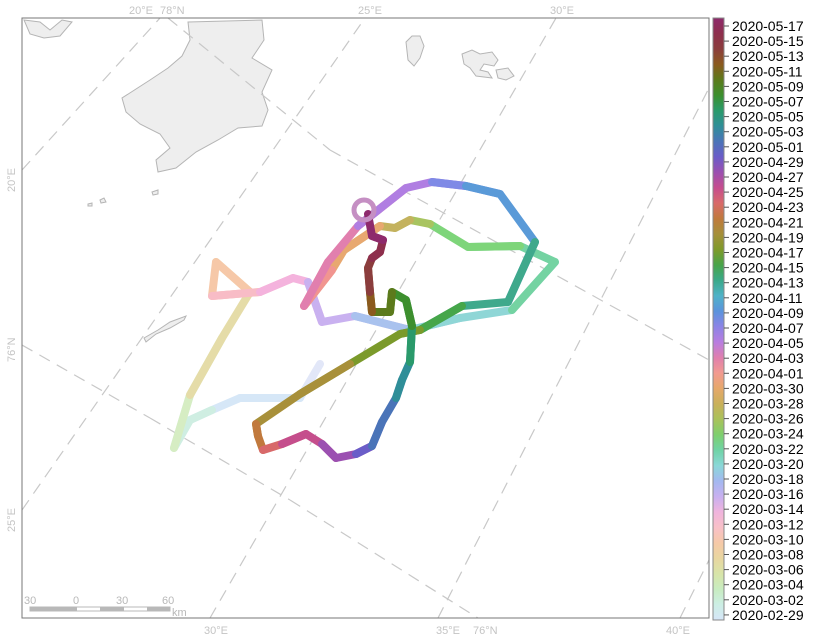 The height and width of the screenshot is (640, 819). What do you see at coordinates (767, 71) in the screenshot?
I see `legend-date-label: 2020-05-11` at bounding box center [767, 71].